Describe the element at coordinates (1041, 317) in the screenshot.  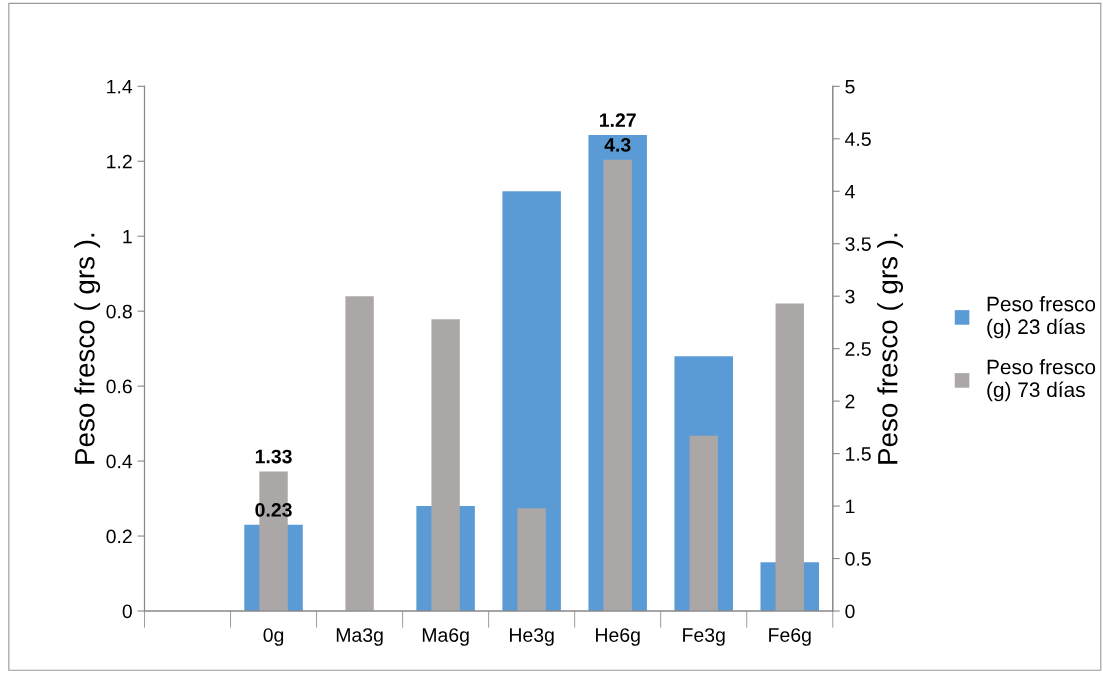
I see `legend-label: Peso fresco (g) 23 días` at that location.